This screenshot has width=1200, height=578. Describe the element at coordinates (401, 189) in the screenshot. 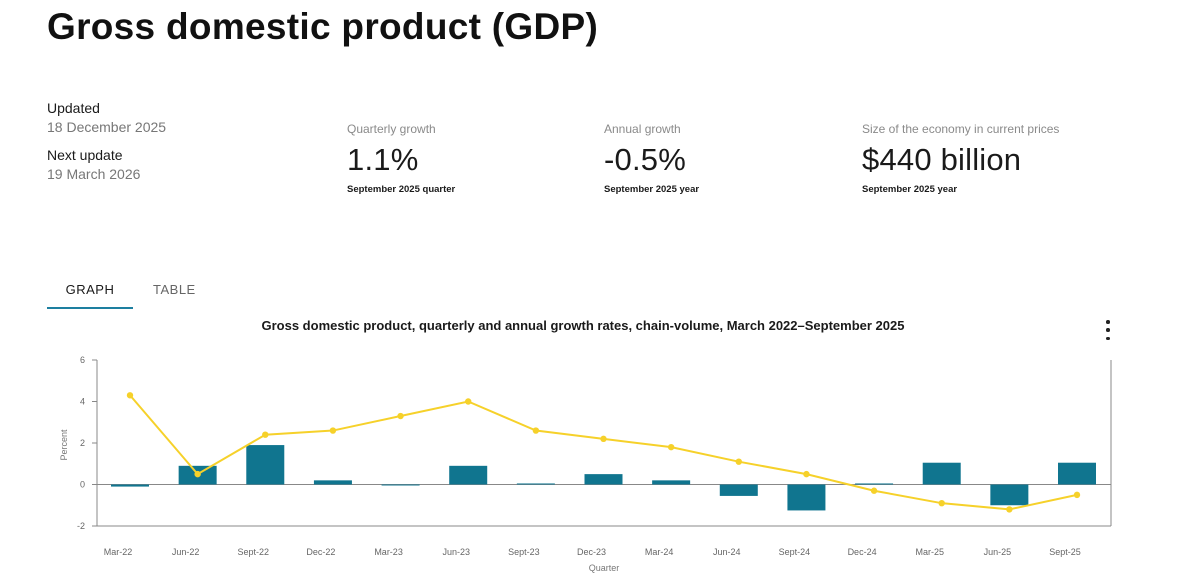

I see `stat-period: September 2025 quarter` at that location.